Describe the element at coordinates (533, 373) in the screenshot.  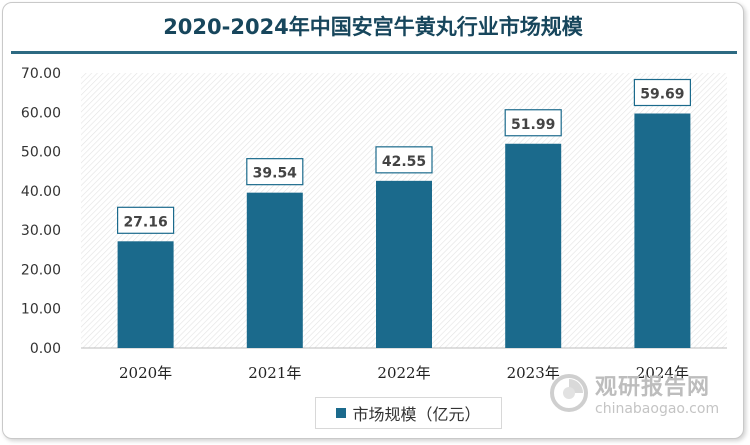
I see `x-tick-label: 2023年` at that location.